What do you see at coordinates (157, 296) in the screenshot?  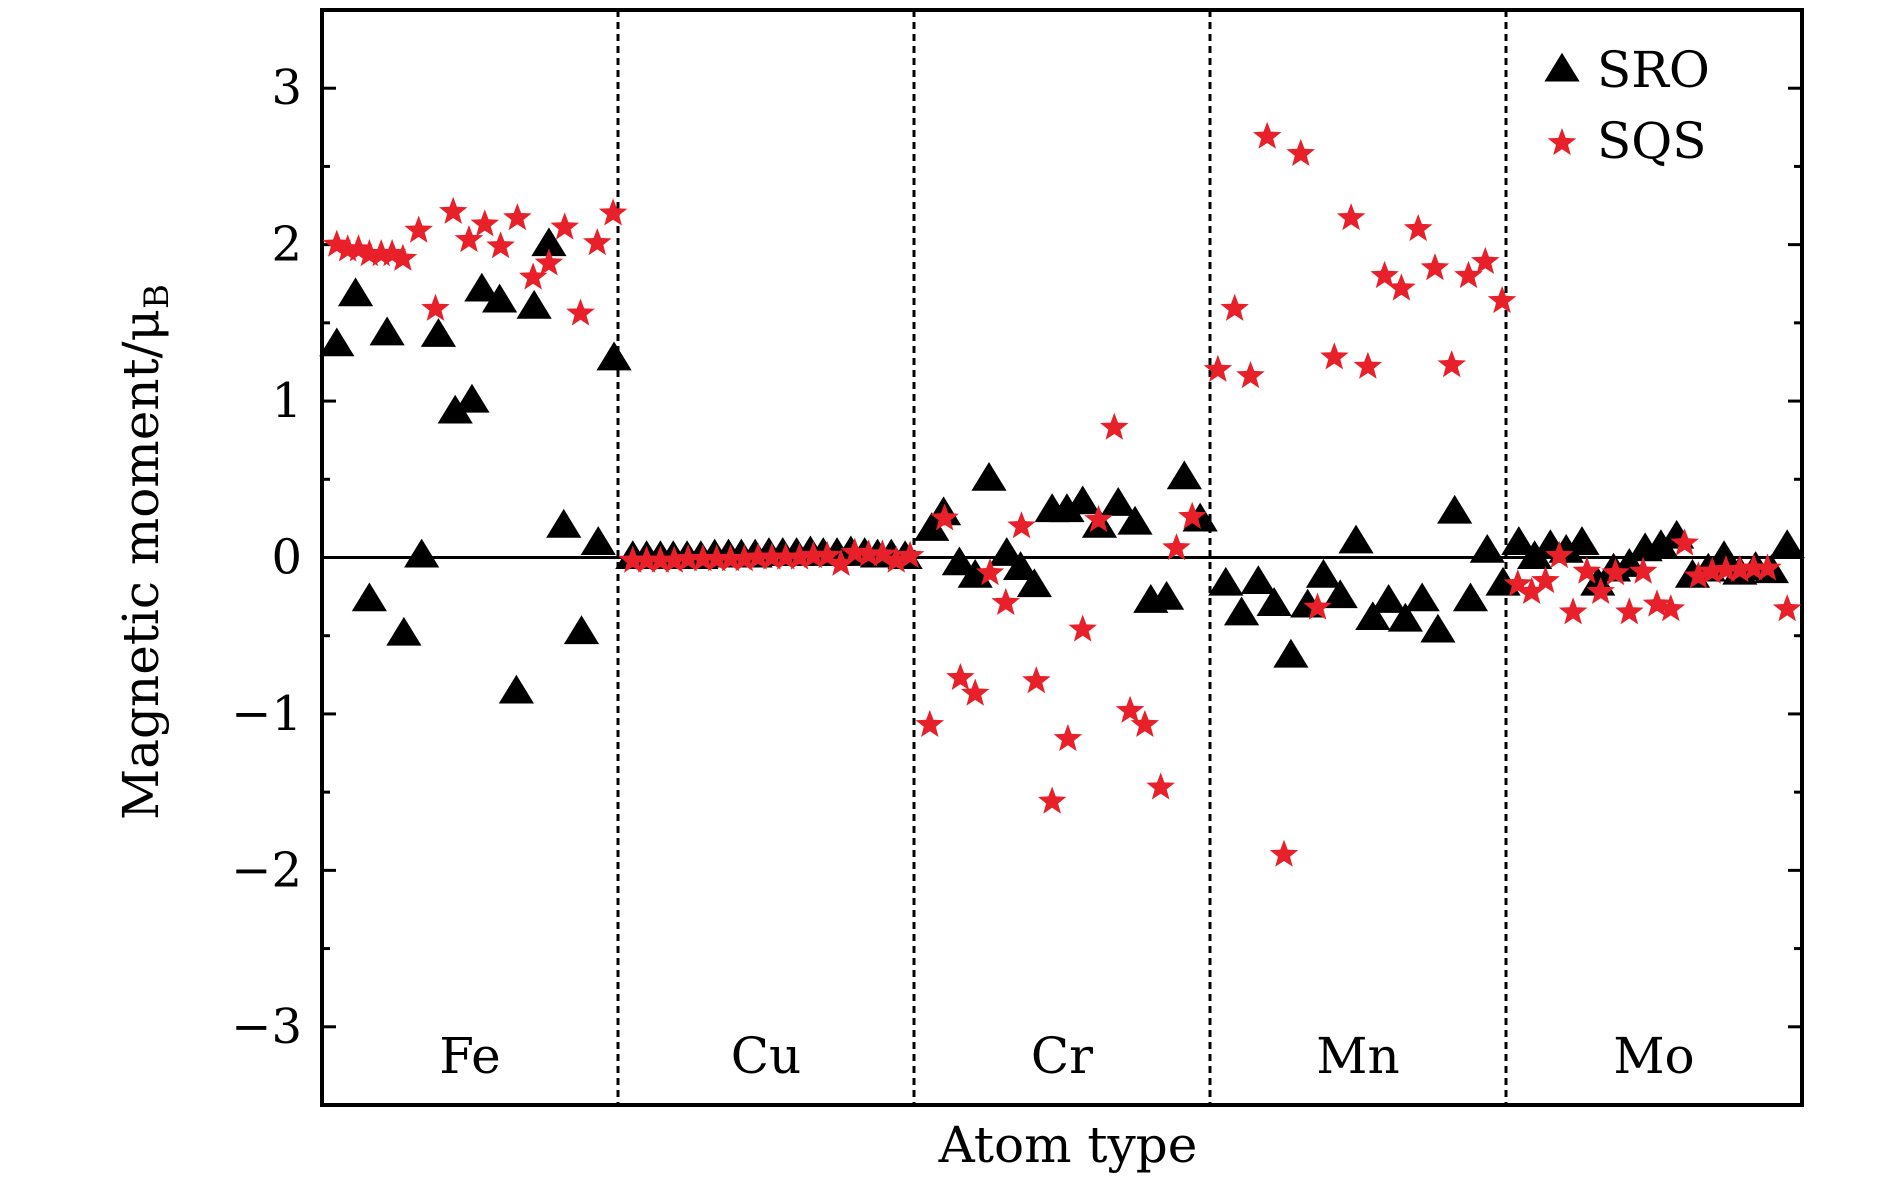 I see `y-axis-title-subscript: B` at bounding box center [157, 296].